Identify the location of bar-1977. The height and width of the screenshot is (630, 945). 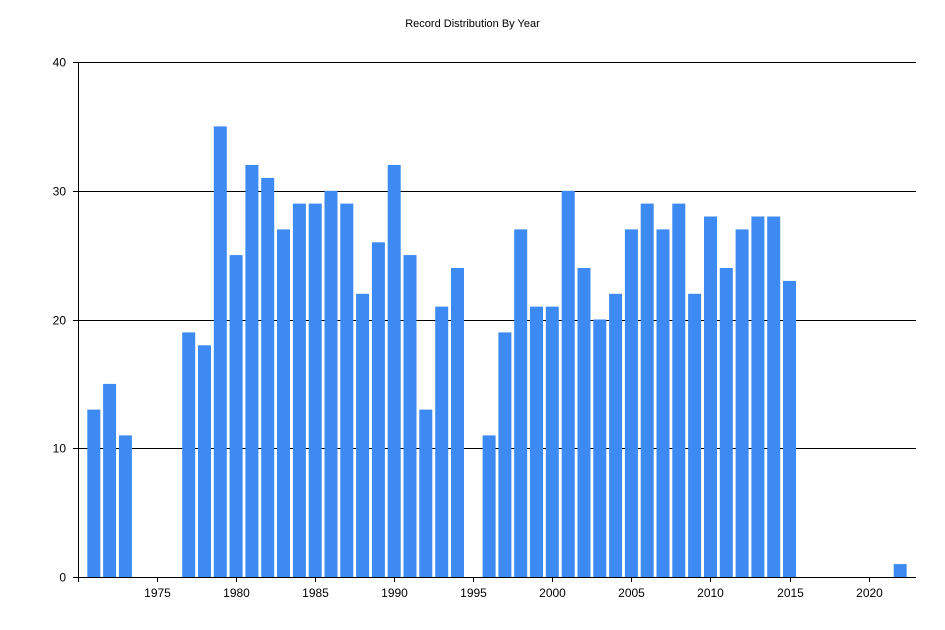
(189, 454).